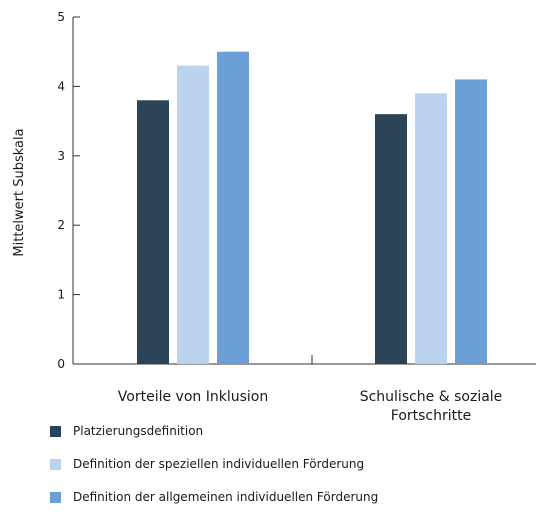  I want to click on x-category-label-1-line0: Schulische & soziale, so click(431, 397).